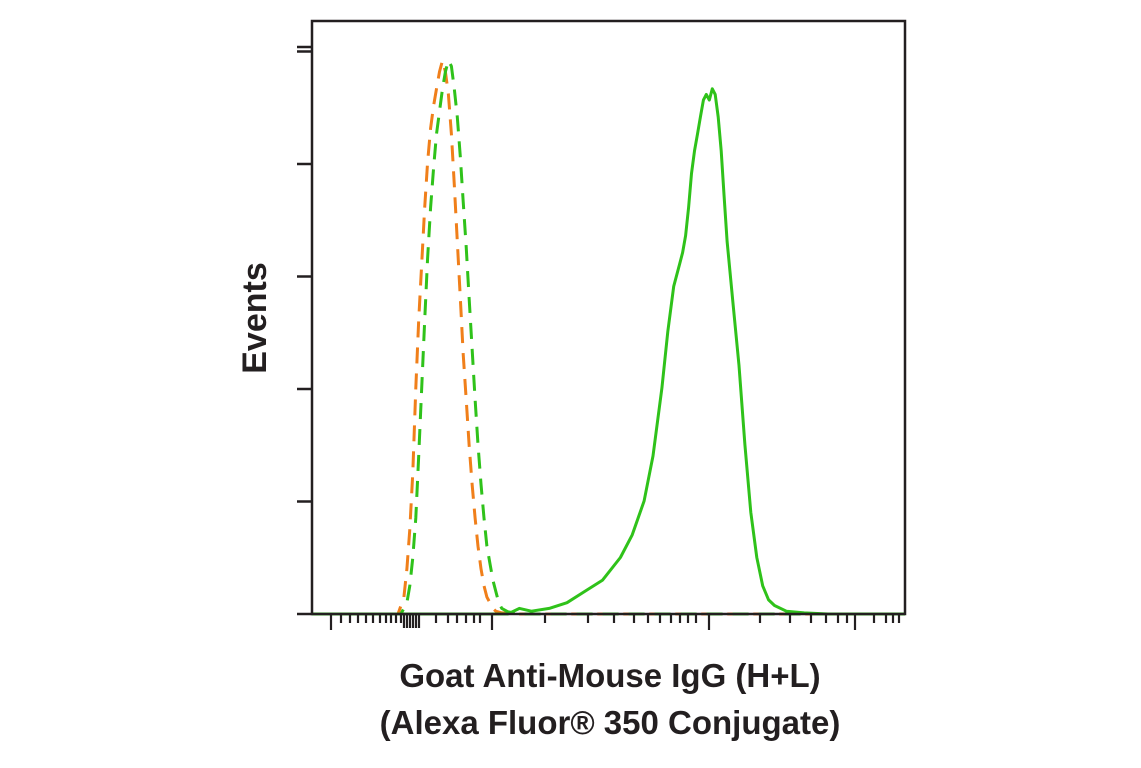 The height and width of the screenshot is (768, 1141). Describe the element at coordinates (609, 675) in the screenshot. I see `x-axis-label-line-1: Goat Anti-Mouse IgG (H+L)` at that location.